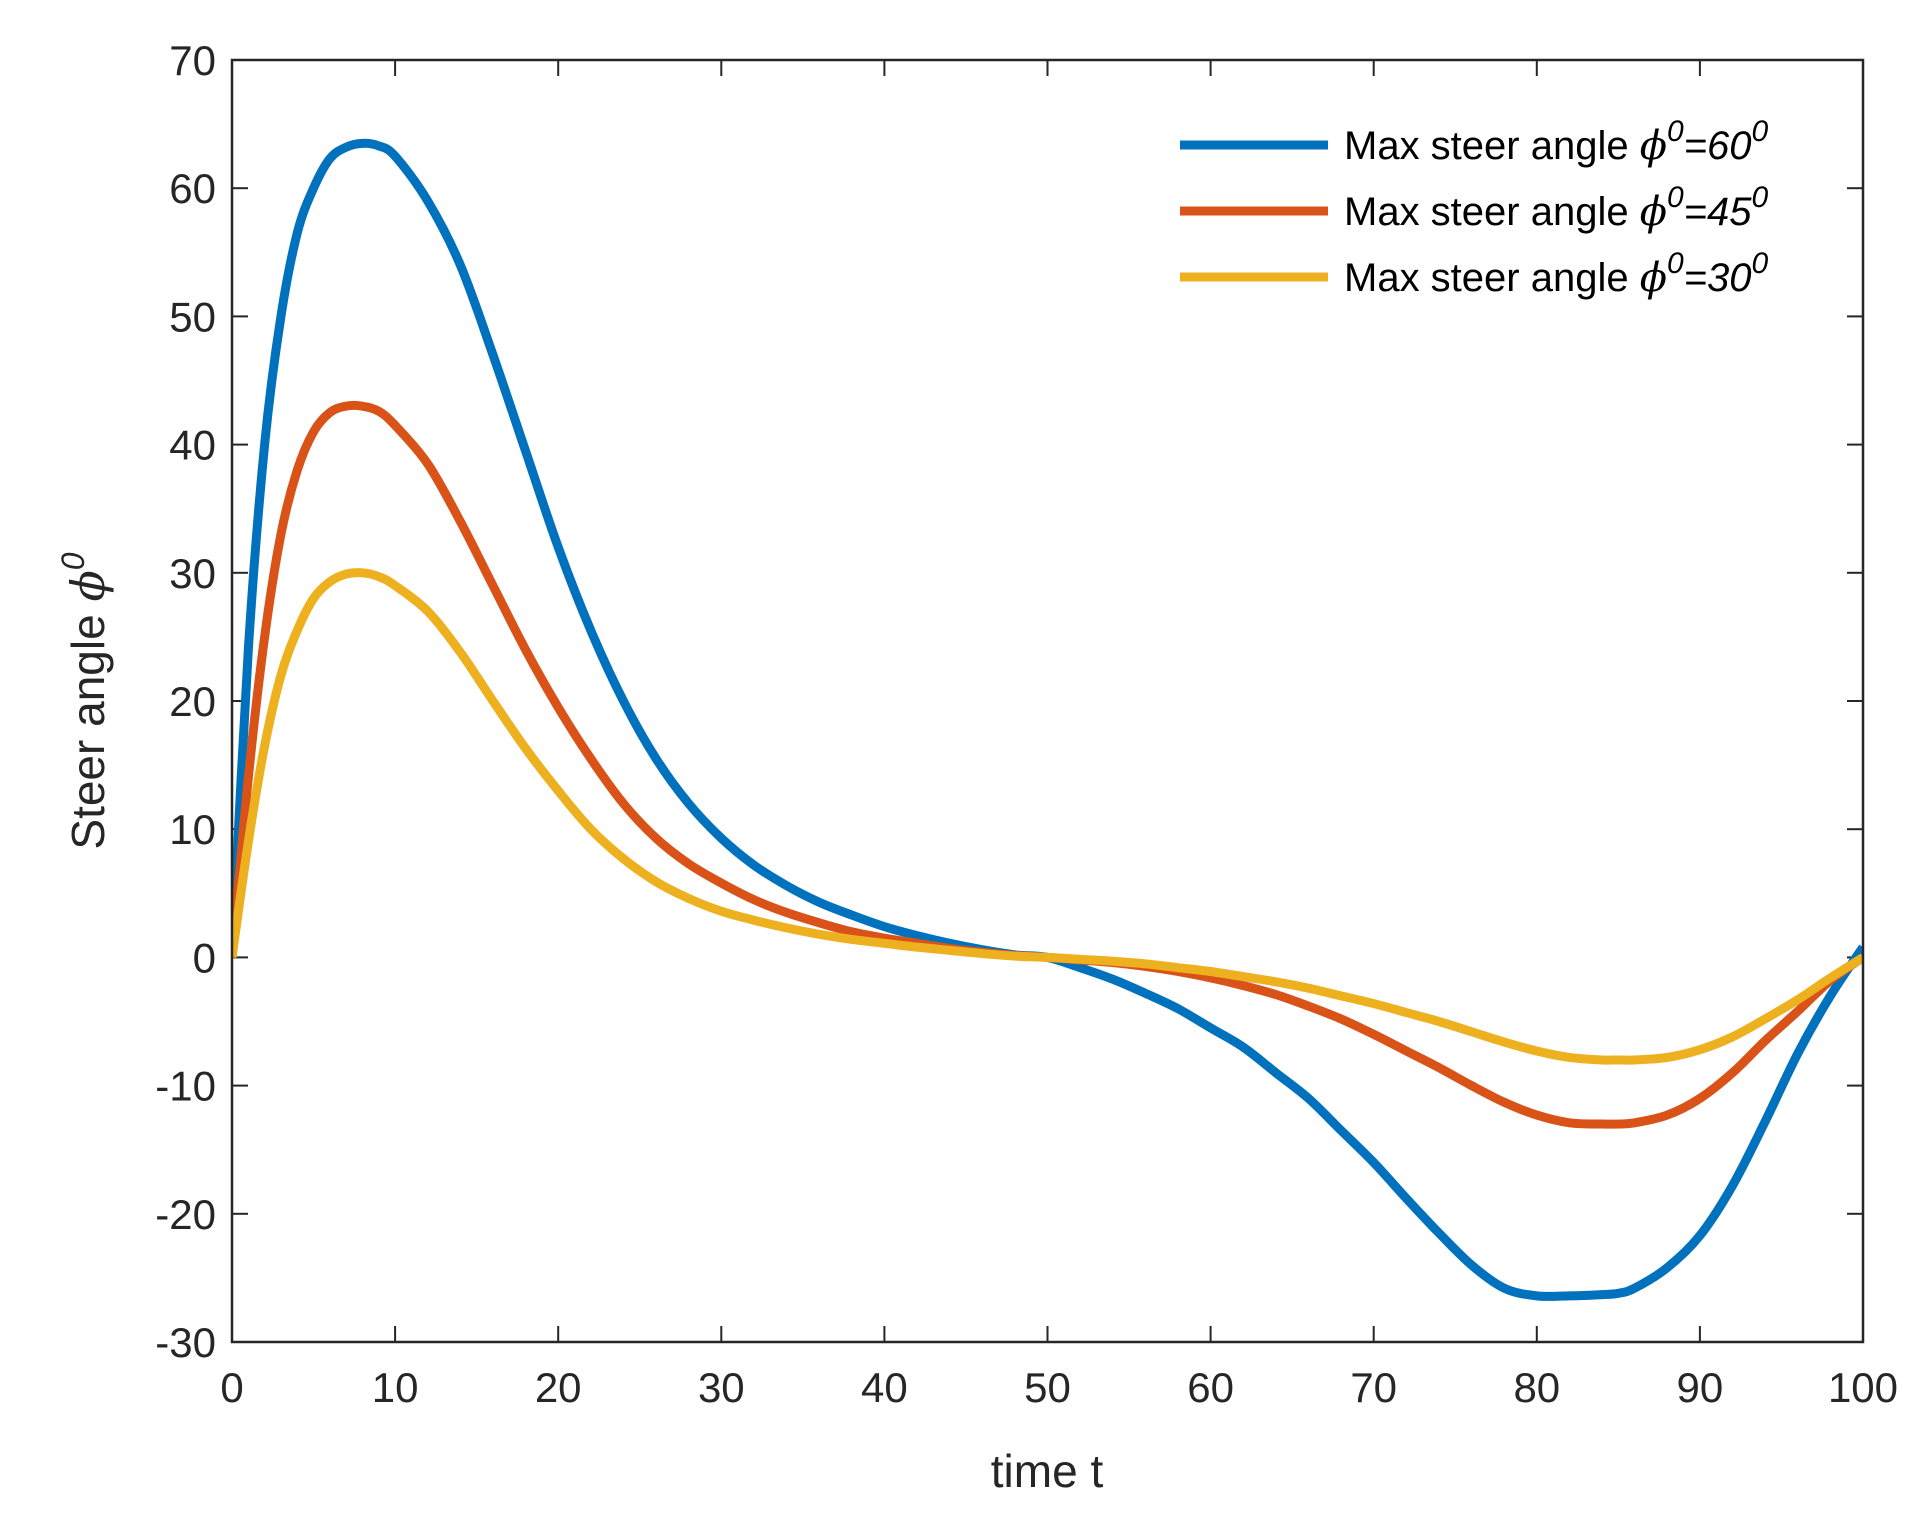 Image resolution: width=1928 pixels, height=1520 pixels. What do you see at coordinates (1863, 1387) in the screenshot?
I see `x-tick-label: 100` at bounding box center [1863, 1387].